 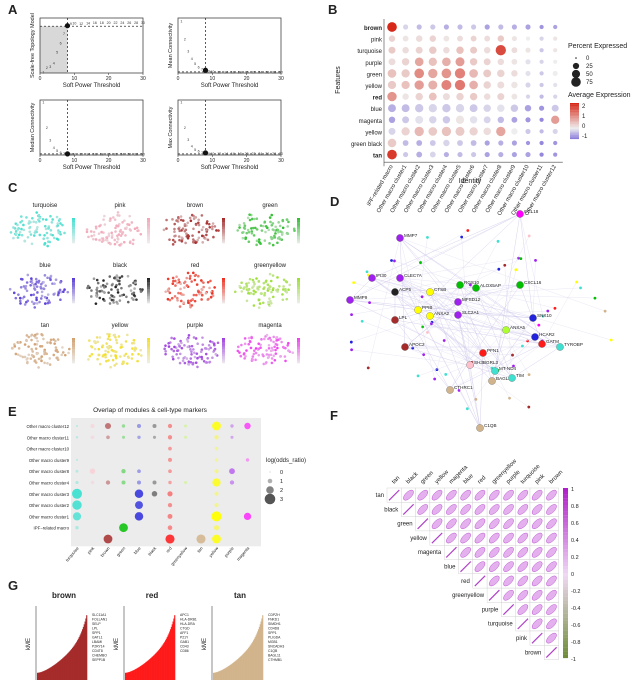 What do you see at coordinates (96, 633) in the screenshot?
I see `hub-gene-label: SPP1` at bounding box center [96, 633].